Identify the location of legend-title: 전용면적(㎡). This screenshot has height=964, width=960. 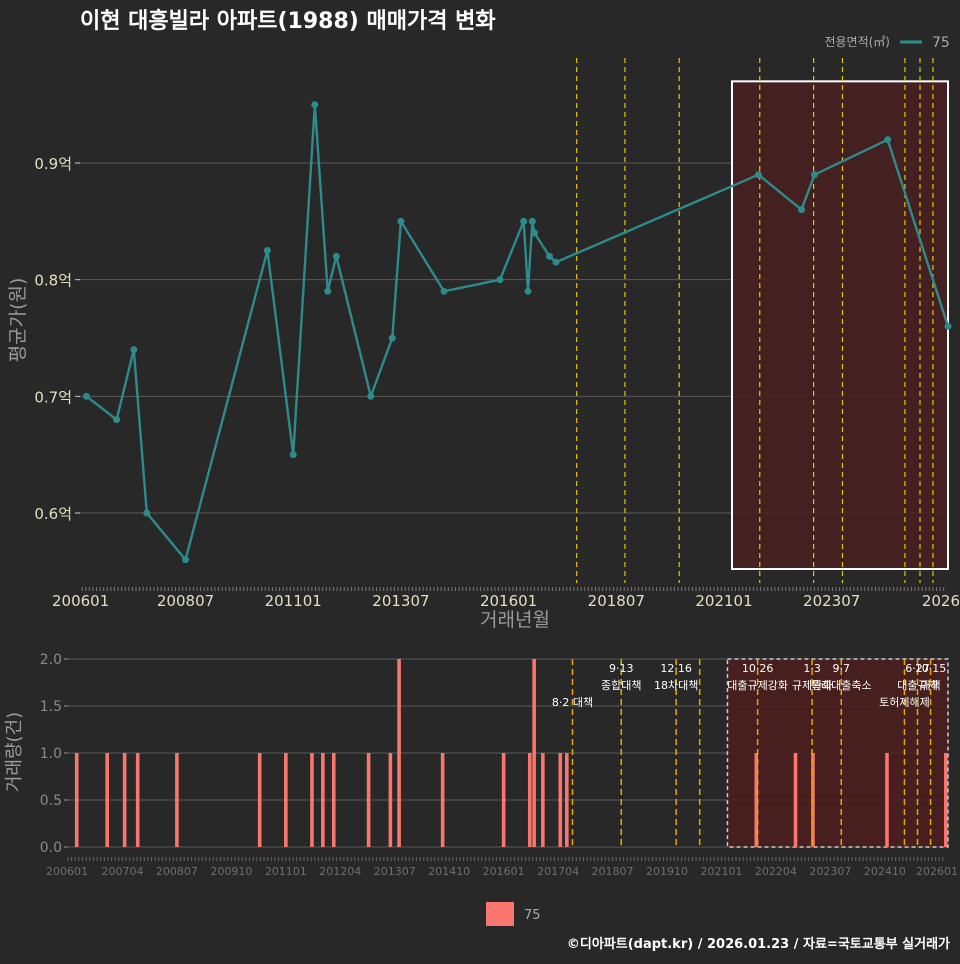
(857, 42).